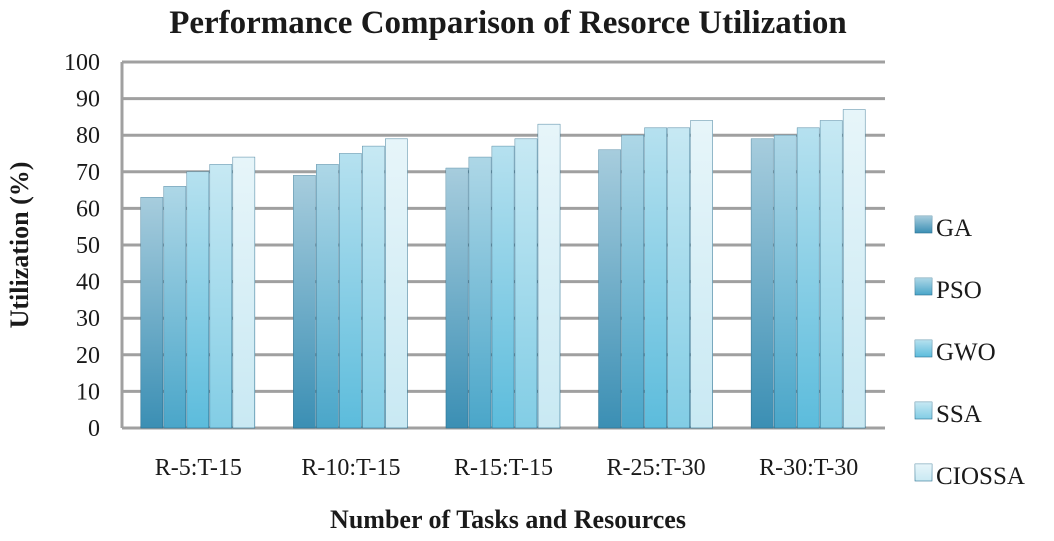 The width and height of the screenshot is (1054, 541). Describe the element at coordinates (656, 468) in the screenshot. I see `x-tick-label: R-25:T-30` at that location.